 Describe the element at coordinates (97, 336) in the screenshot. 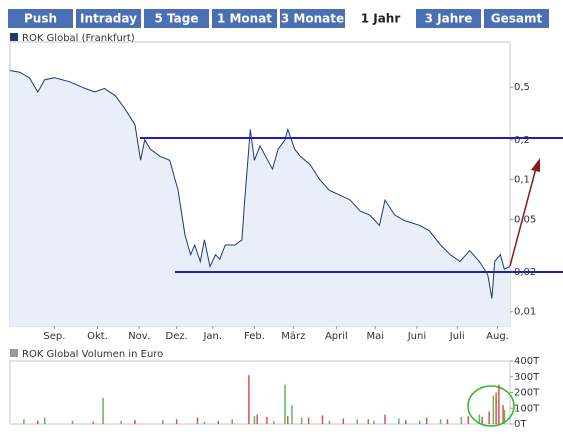

I see `x-tick-label: Okt.` at that location.